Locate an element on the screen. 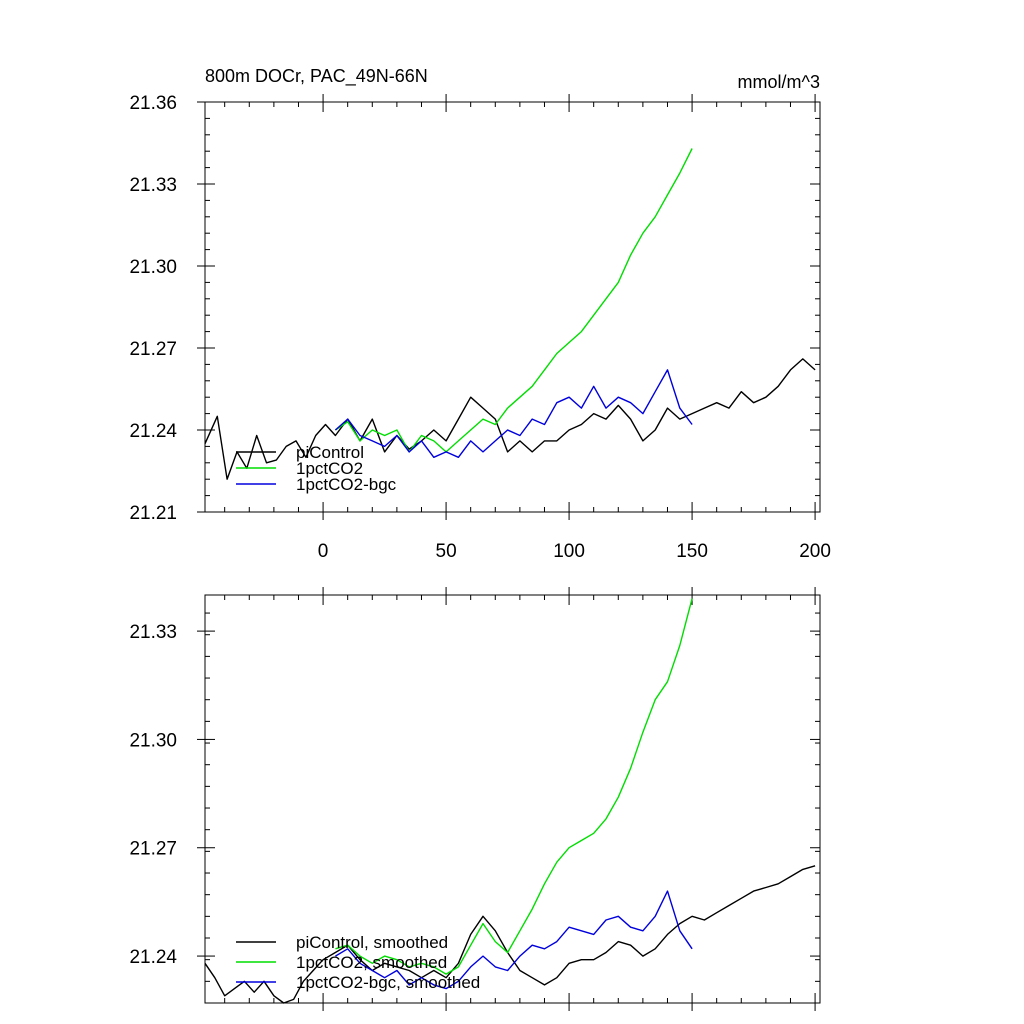 The image size is (1024, 1024). x-tick-label: 0 is located at coordinates (323, 551).